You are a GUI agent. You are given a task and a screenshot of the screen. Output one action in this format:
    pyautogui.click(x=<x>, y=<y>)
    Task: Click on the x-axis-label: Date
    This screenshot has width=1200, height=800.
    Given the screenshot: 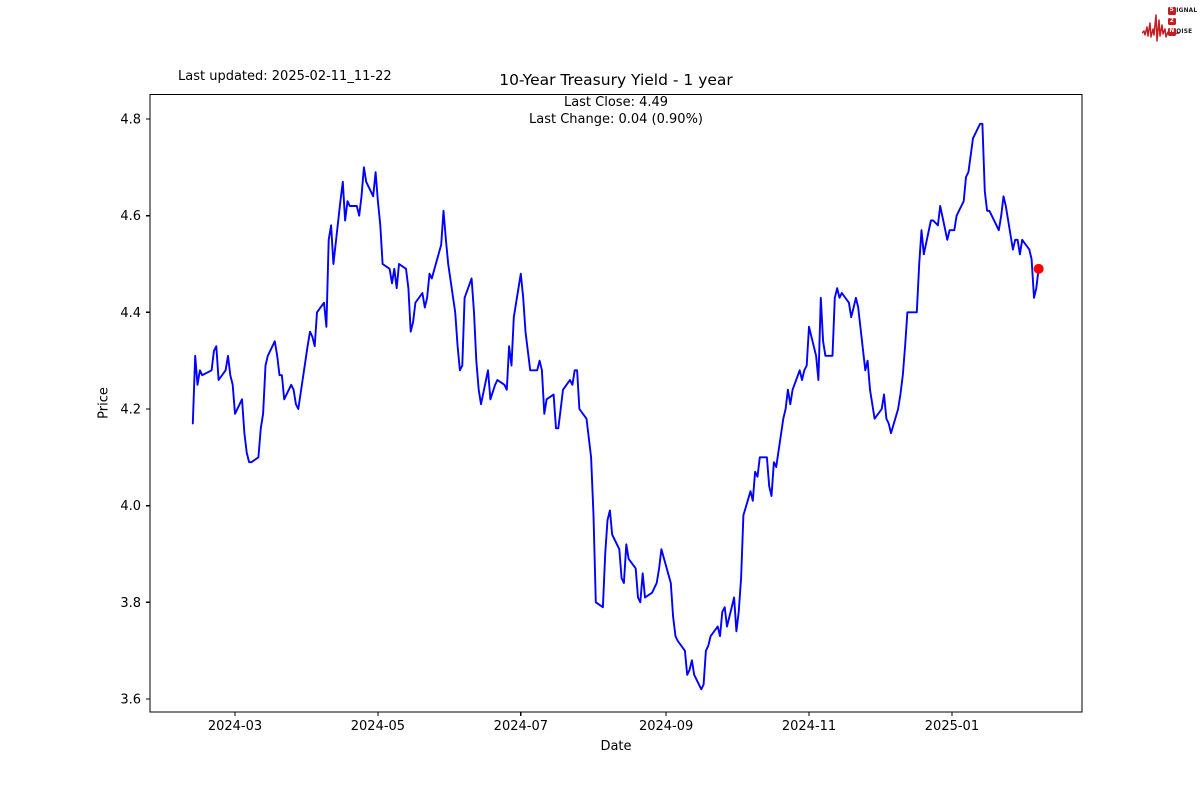 What is the action you would take?
    pyautogui.click(x=616, y=746)
    